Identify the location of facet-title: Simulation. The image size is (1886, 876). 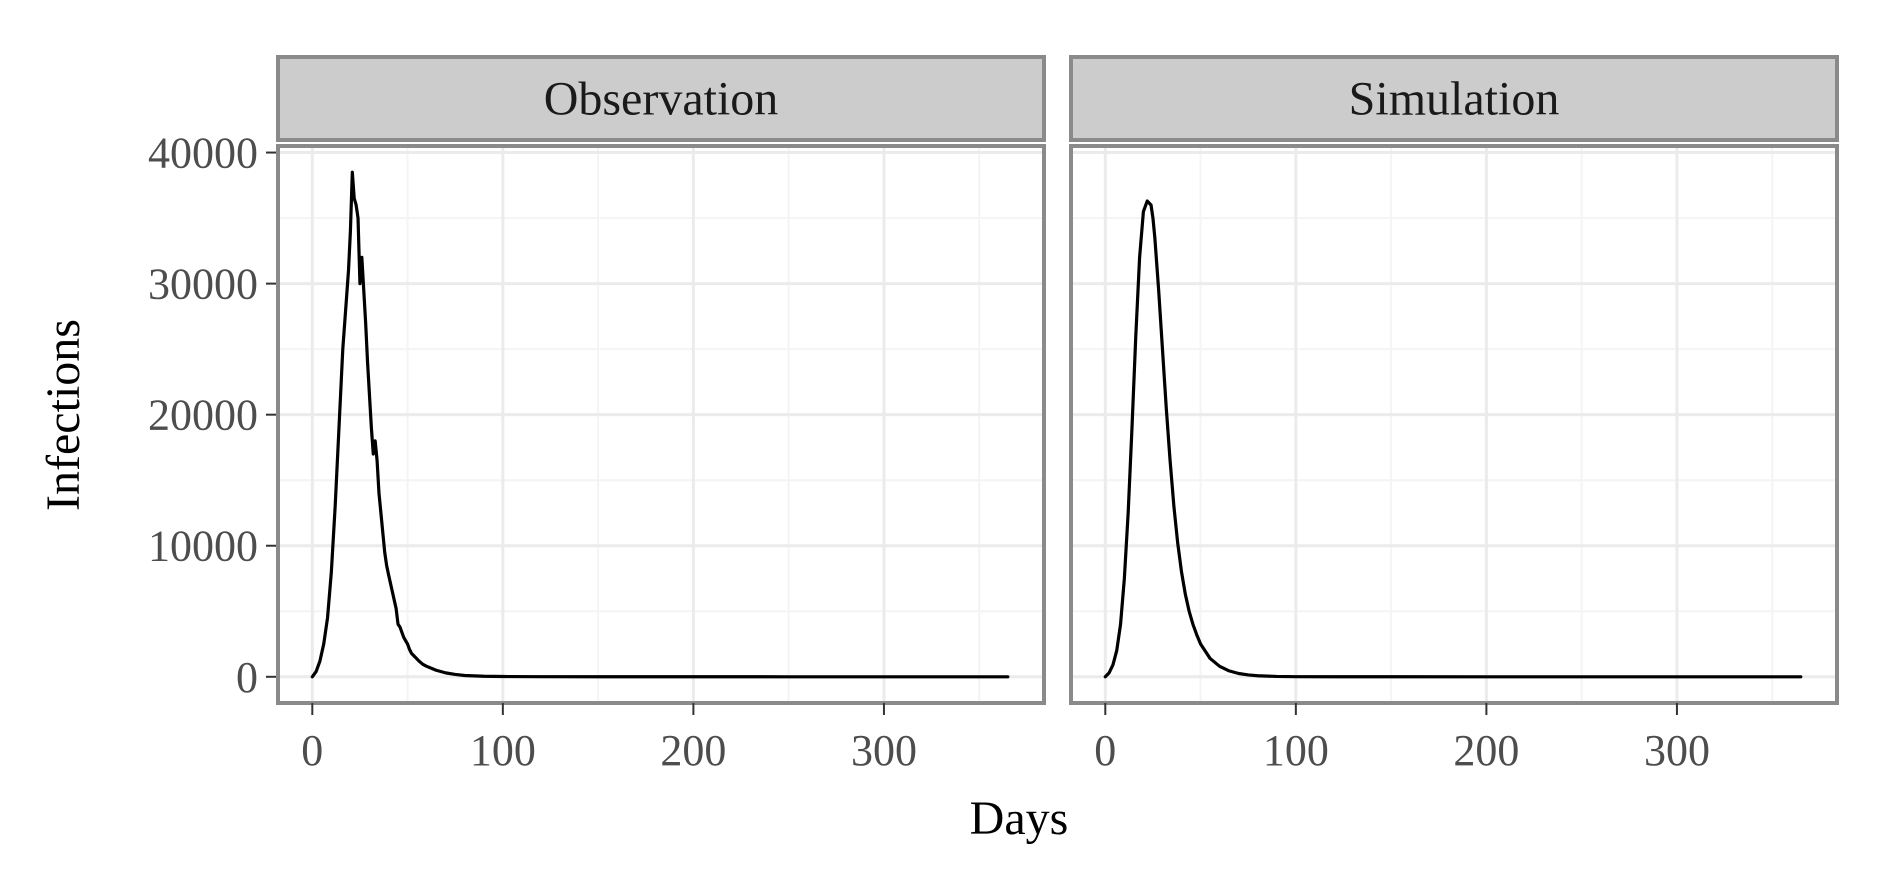
(1454, 99).